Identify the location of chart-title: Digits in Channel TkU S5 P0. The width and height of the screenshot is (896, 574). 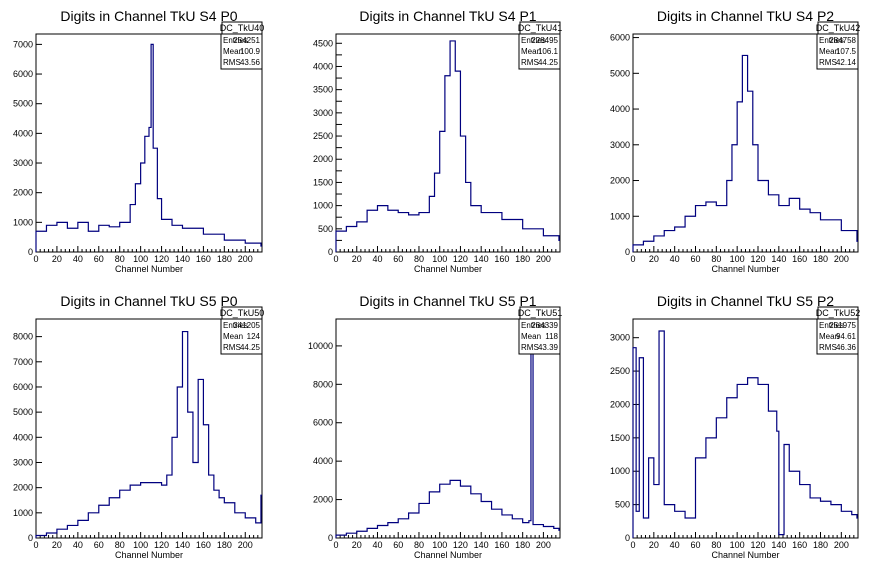
(148, 301).